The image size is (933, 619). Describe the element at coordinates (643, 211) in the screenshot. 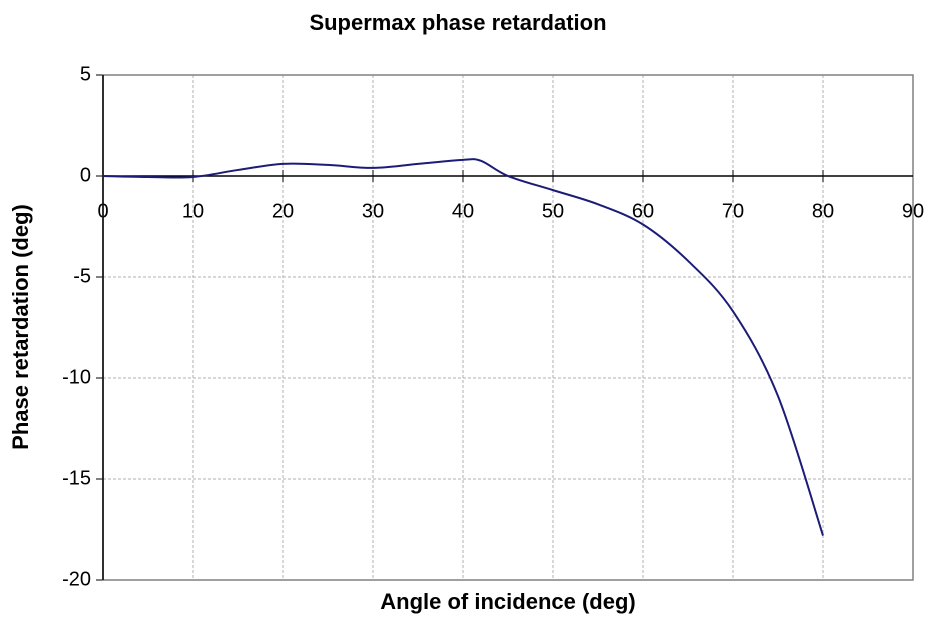

I see `x-tick-label: 60` at that location.